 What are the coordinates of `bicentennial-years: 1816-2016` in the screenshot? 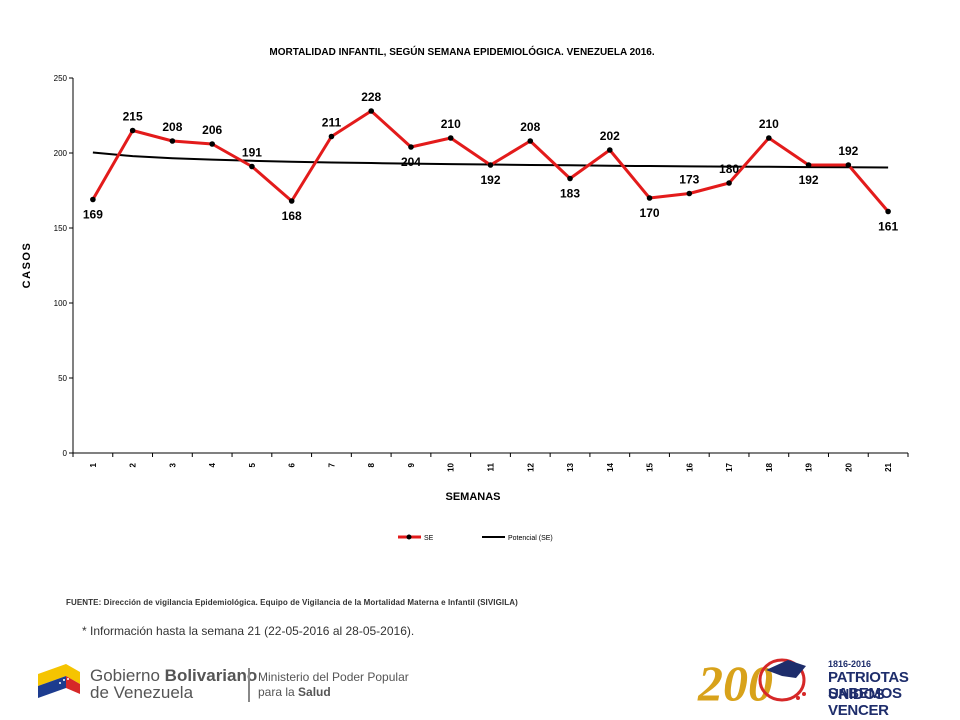 It's located at (850, 664).